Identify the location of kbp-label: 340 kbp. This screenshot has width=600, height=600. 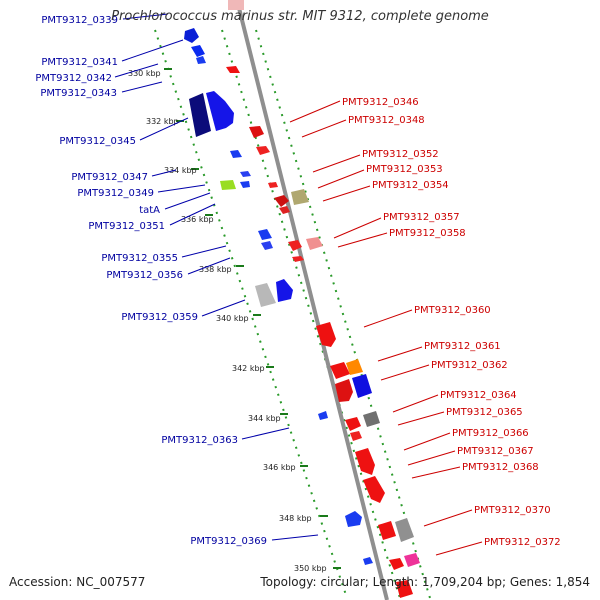
(232, 318).